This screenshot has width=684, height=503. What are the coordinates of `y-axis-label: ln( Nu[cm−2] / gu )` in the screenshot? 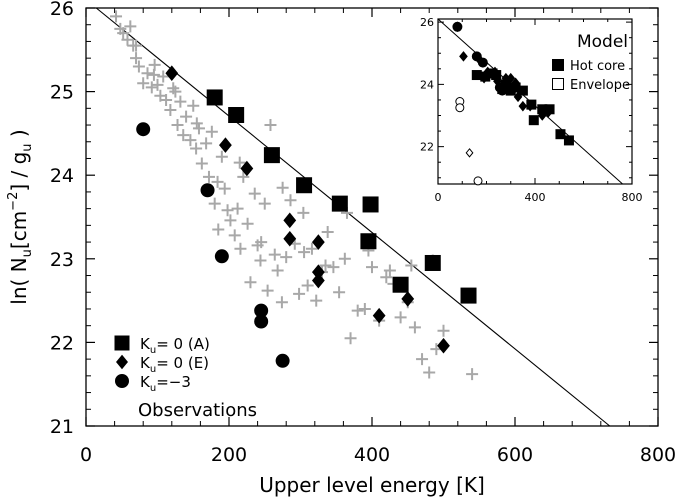 It's located at (20, 216).